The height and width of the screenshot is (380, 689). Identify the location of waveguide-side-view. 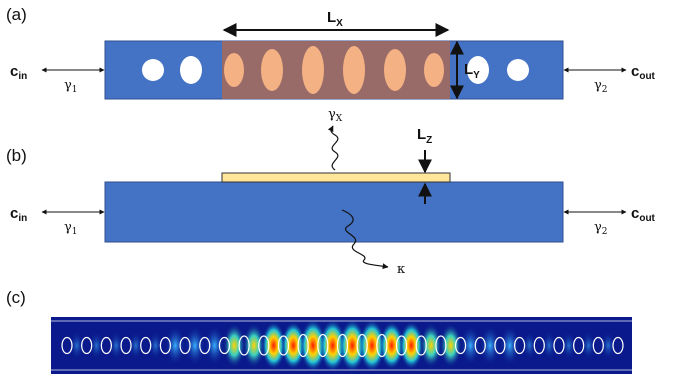
(334, 212).